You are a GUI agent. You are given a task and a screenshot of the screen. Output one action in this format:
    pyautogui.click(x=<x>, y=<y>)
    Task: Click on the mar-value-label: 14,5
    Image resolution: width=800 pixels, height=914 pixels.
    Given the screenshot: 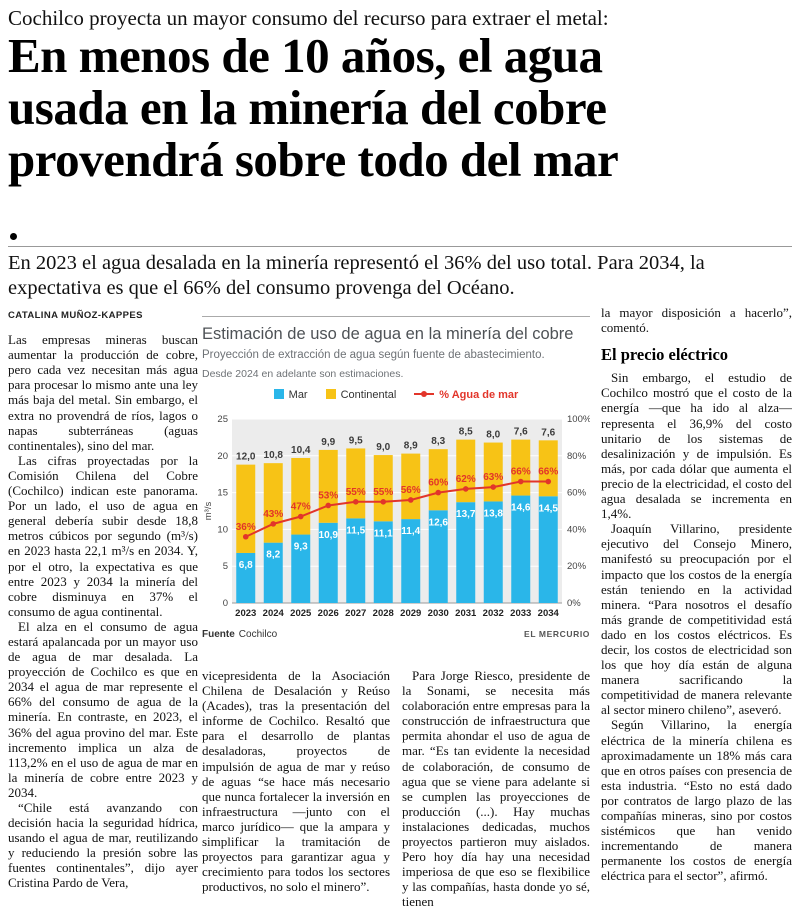 What is the action you would take?
    pyautogui.click(x=549, y=508)
    